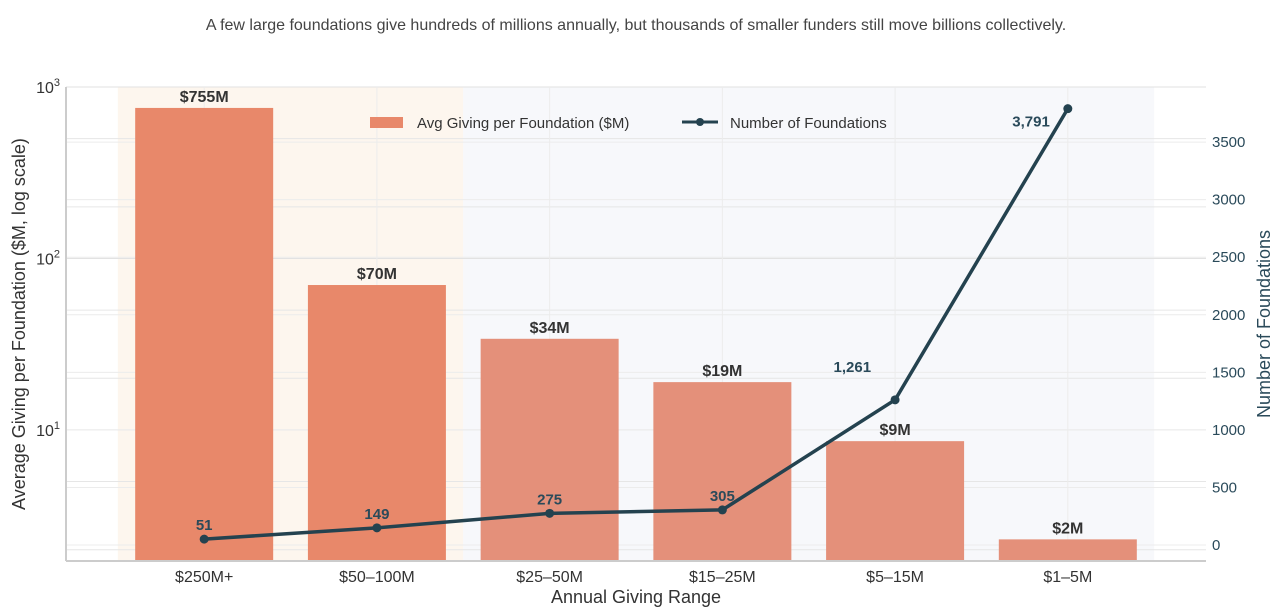 This screenshot has width=1283, height=616. What do you see at coordinates (1228, 200) in the screenshot?
I see `y-right-tick-label: 3000` at bounding box center [1228, 200].